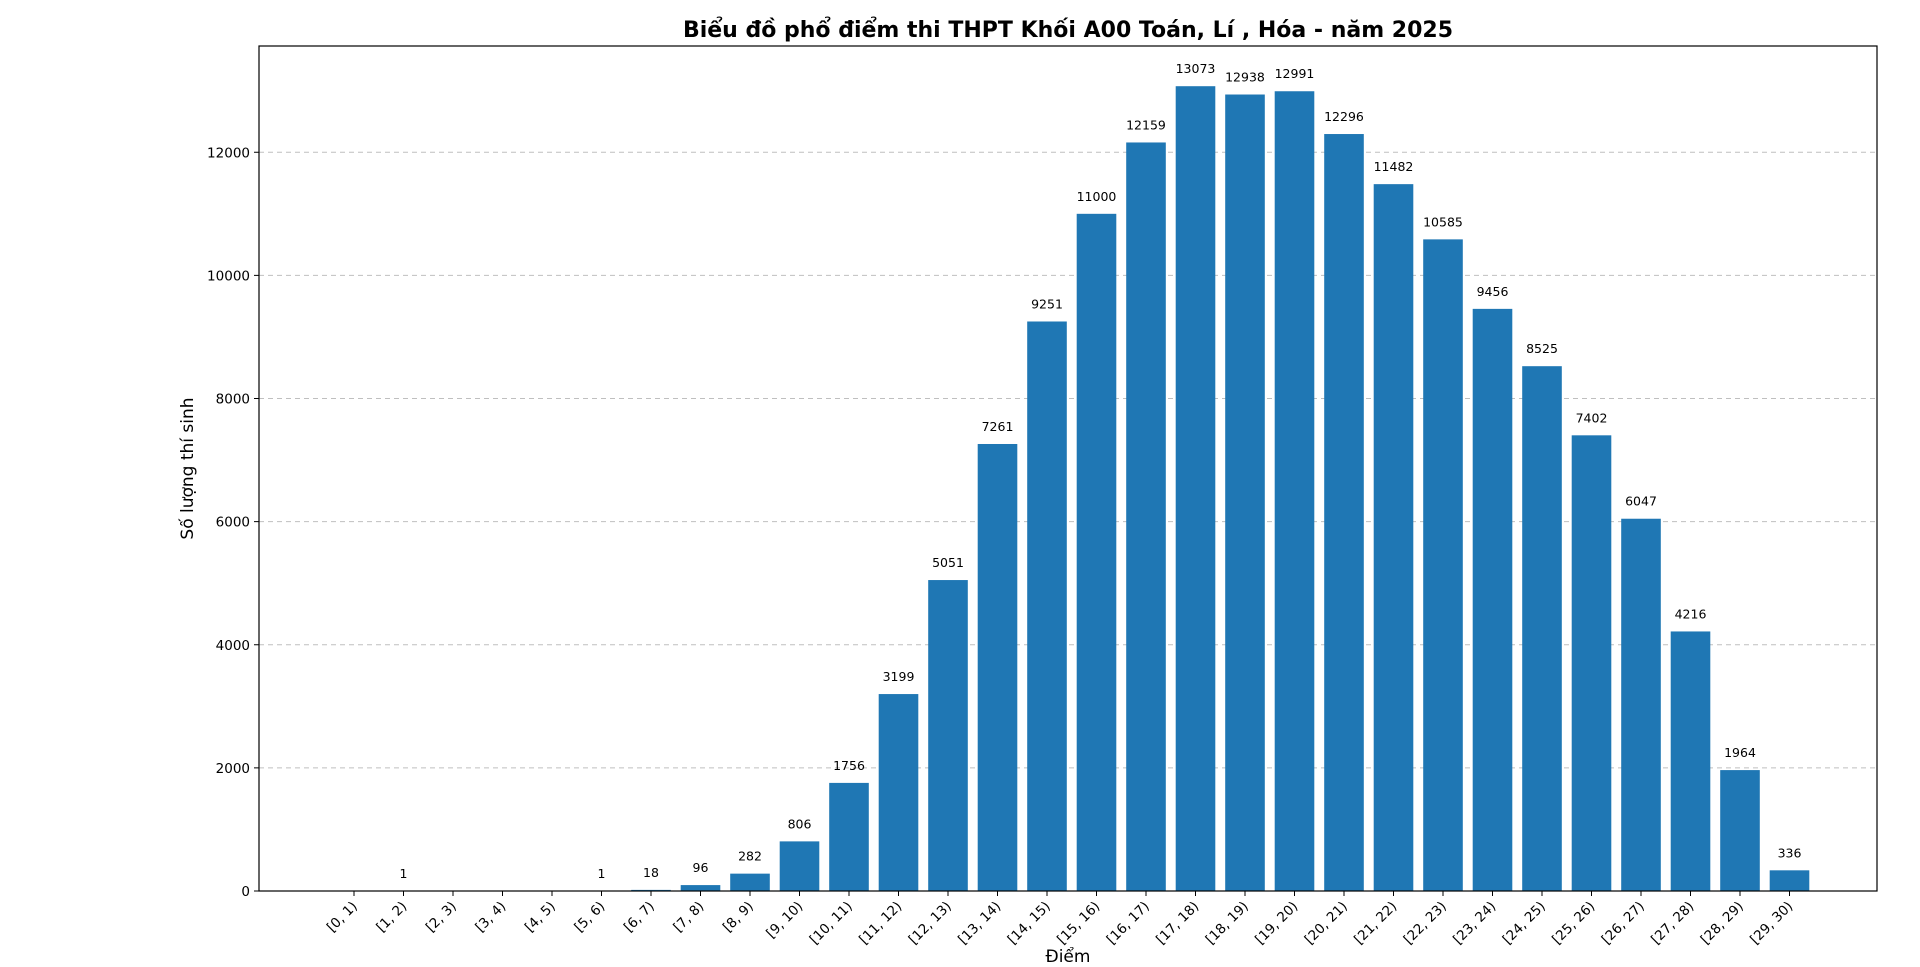  I want to click on bar-value-label: 96, so click(701, 867).